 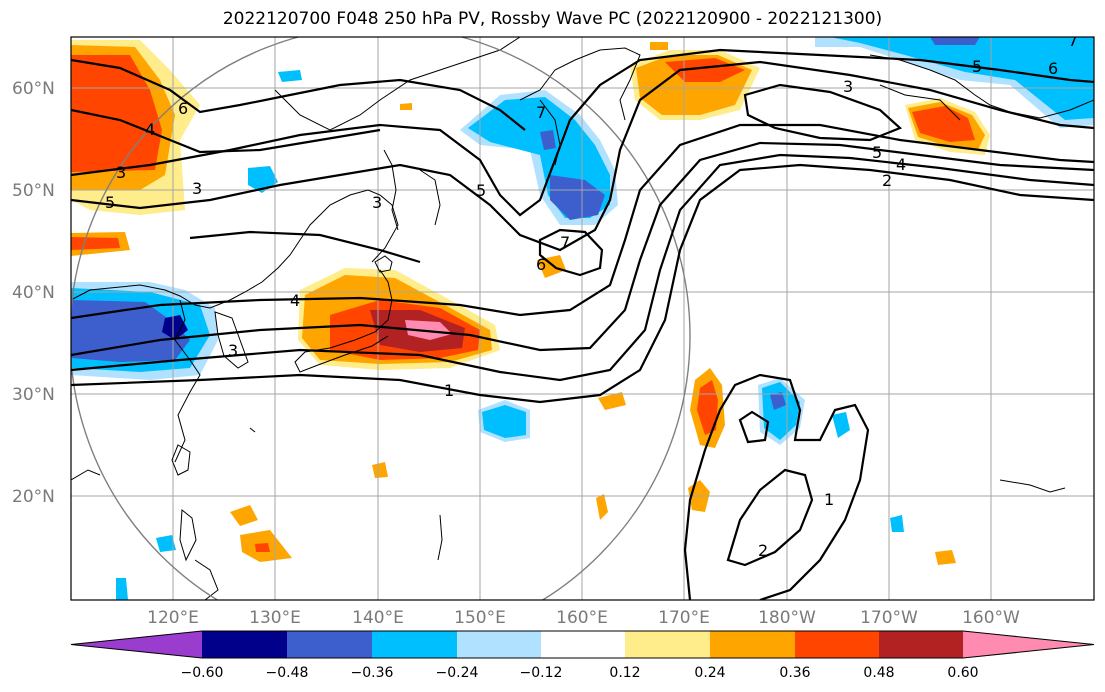 What do you see at coordinates (287, 673) in the screenshot?
I see `colorbar-tick-label: −0.48` at bounding box center [287, 673].